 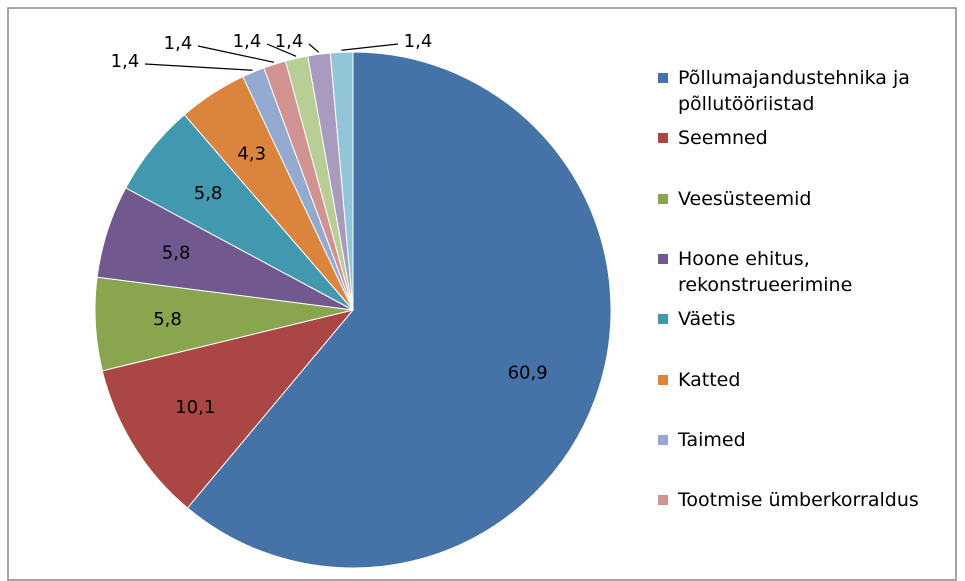 I want to click on legend-label: Põllumajandustehnika ja põllutööriistad, so click(x=794, y=91).